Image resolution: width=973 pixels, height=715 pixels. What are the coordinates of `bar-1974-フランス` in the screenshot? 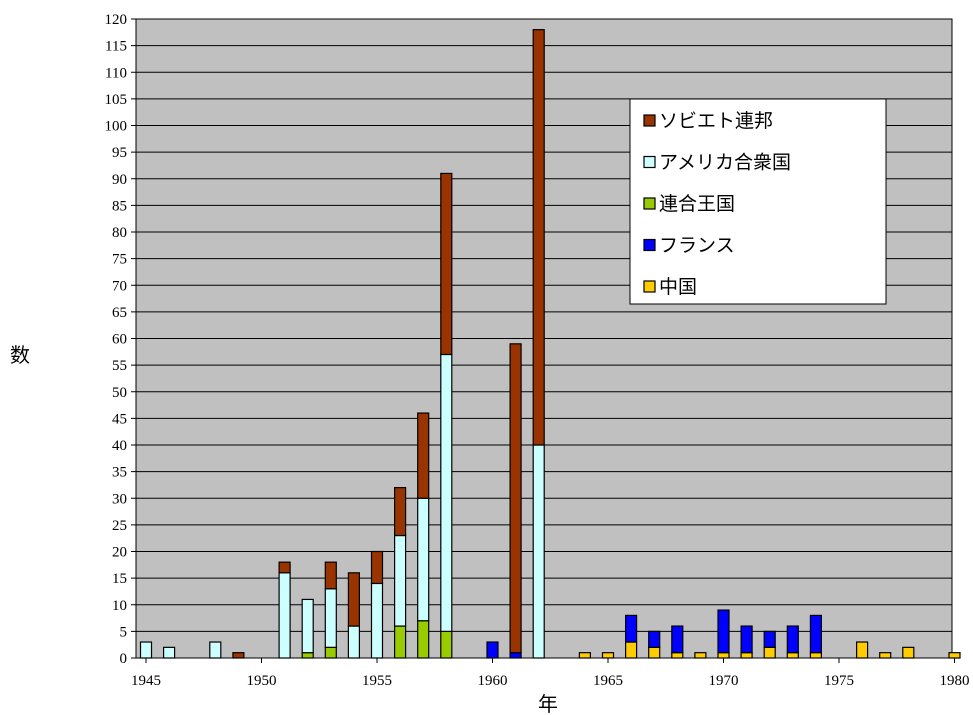 It's located at (816, 634).